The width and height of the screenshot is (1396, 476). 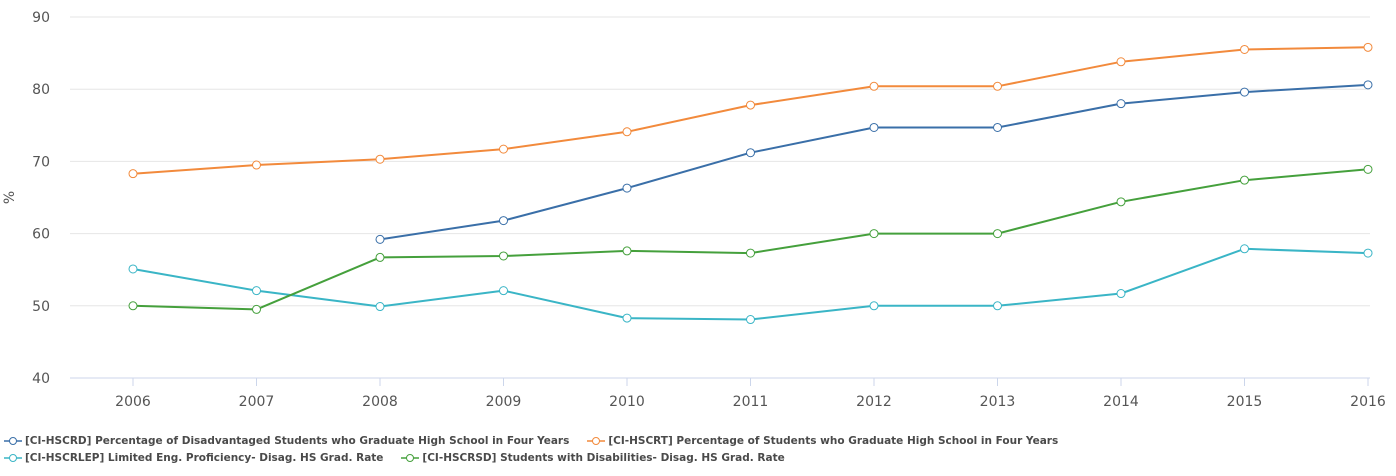 I want to click on data-point-3-2014, so click(x=1121, y=202).